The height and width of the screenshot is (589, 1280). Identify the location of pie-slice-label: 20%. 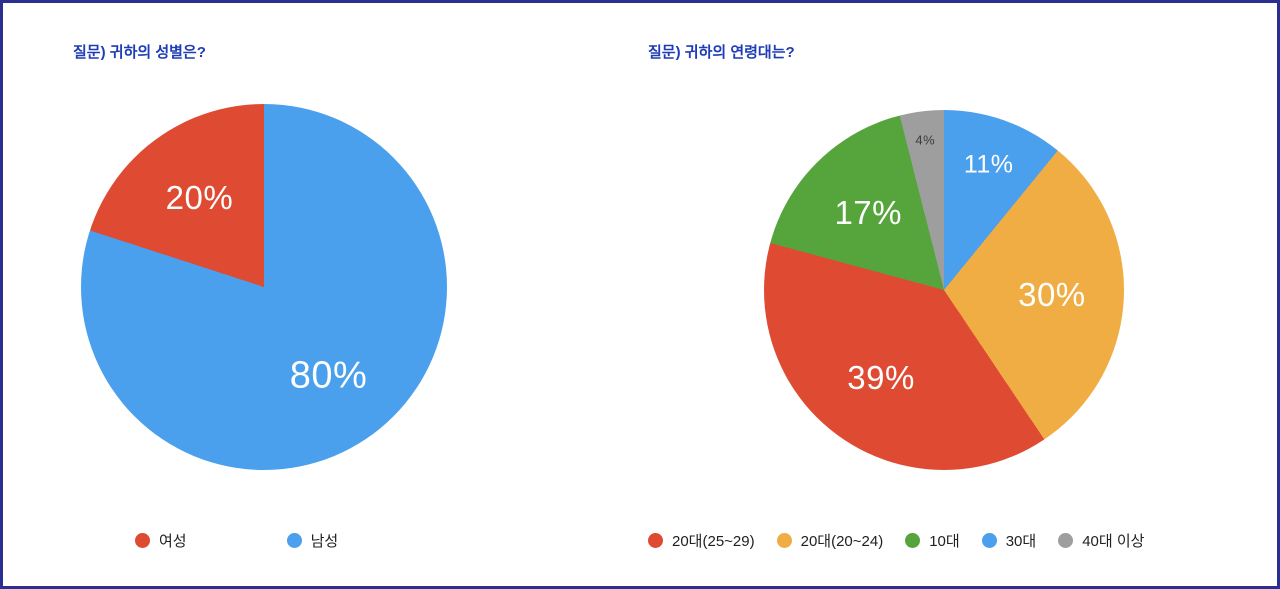
(199, 198).